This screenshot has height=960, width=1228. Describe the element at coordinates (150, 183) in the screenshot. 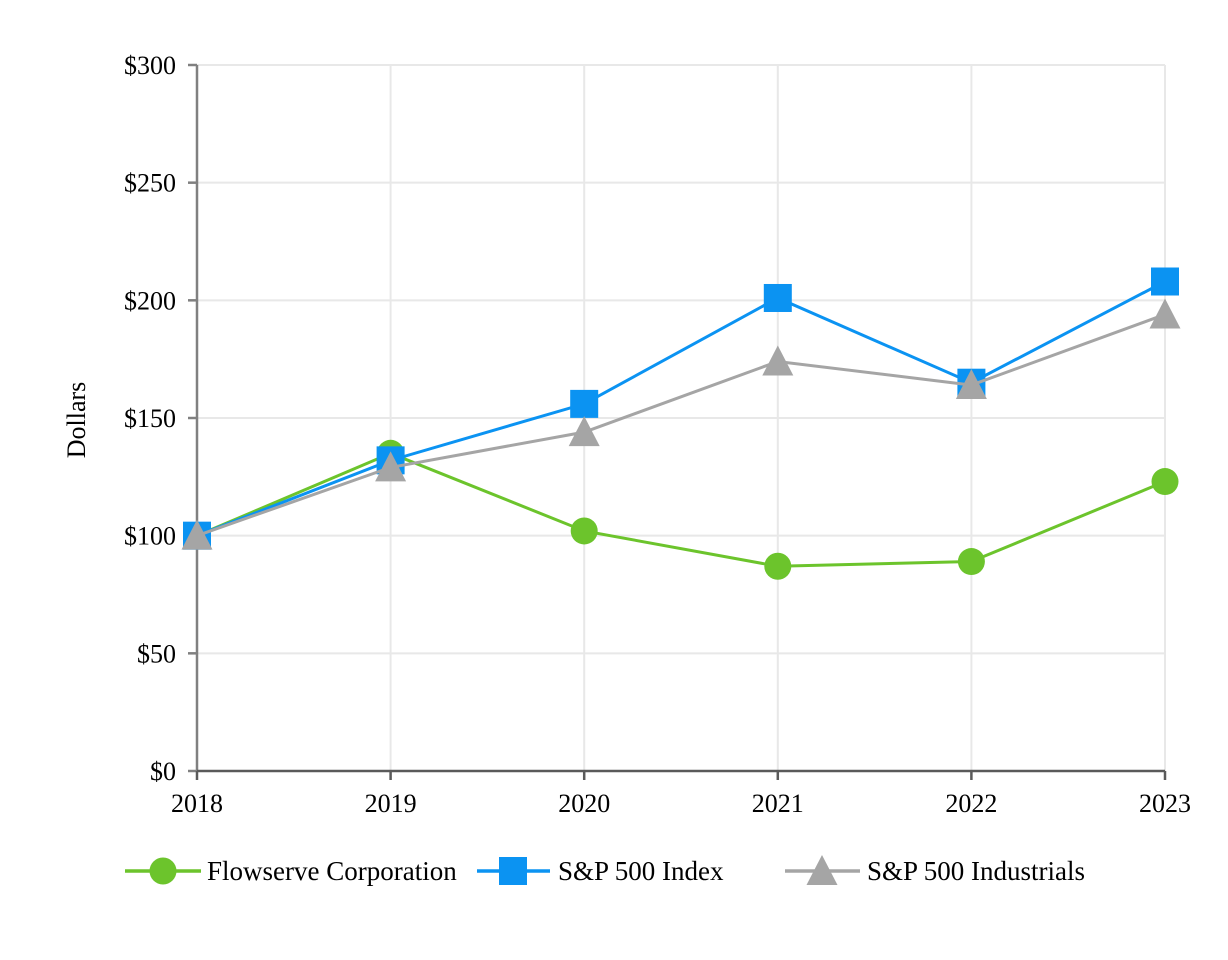

I see `y-tick-label: $250` at that location.